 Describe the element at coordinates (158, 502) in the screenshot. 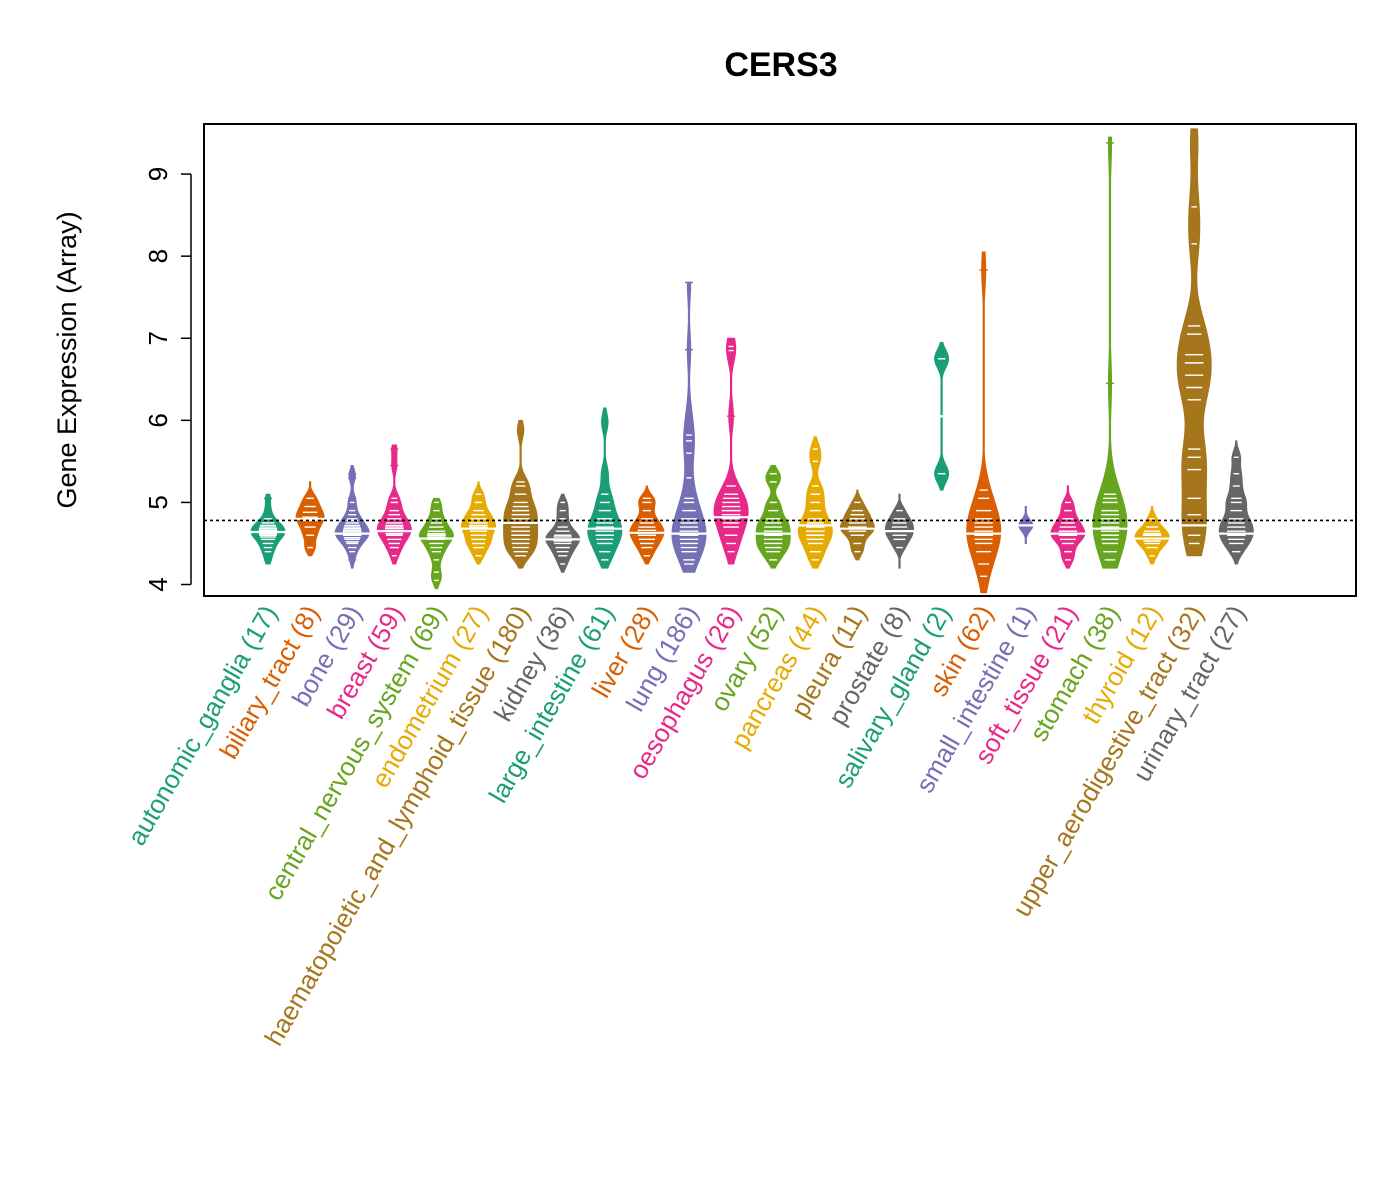

I see `y-tick-label: 5` at that location.